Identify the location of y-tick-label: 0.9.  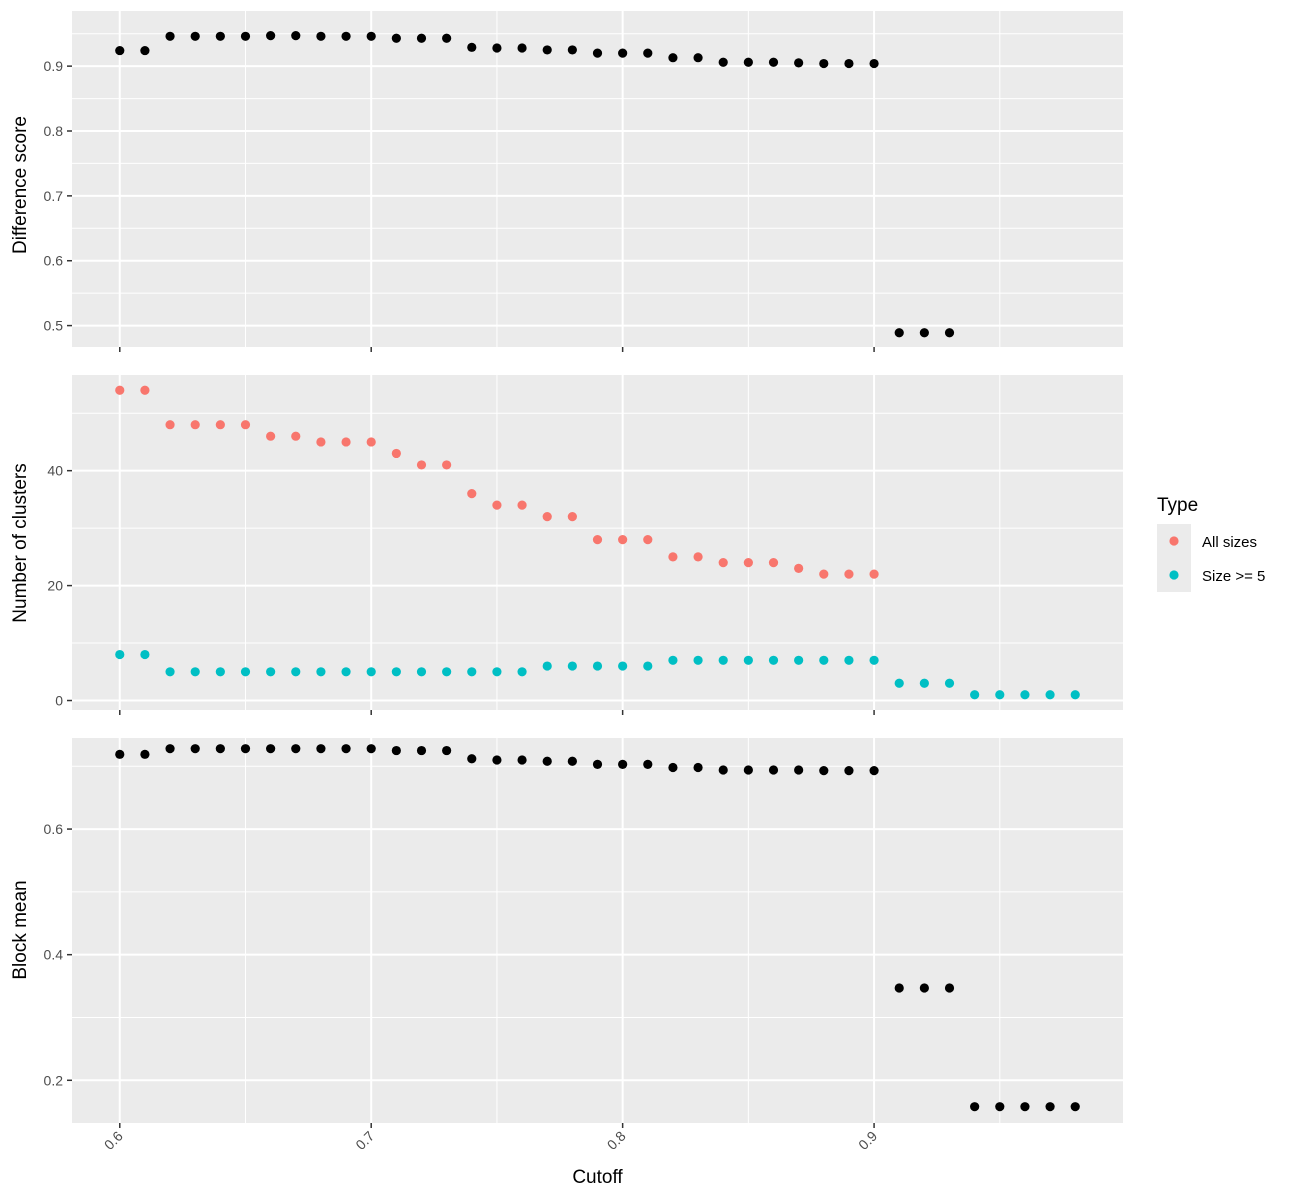
(54, 66).